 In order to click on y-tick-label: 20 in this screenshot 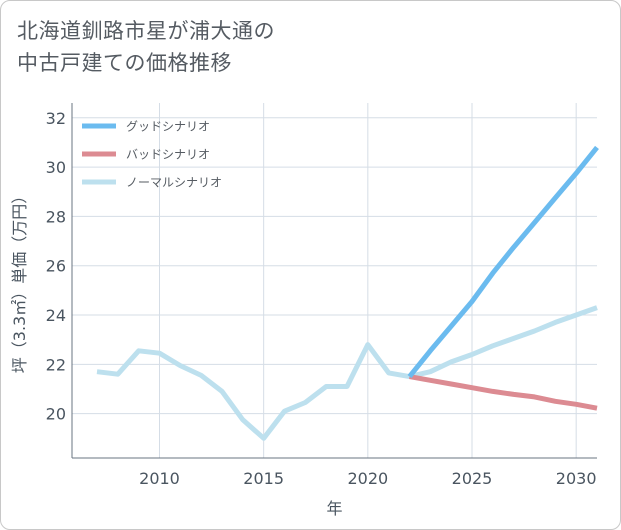, I will do `click(56, 414)`.